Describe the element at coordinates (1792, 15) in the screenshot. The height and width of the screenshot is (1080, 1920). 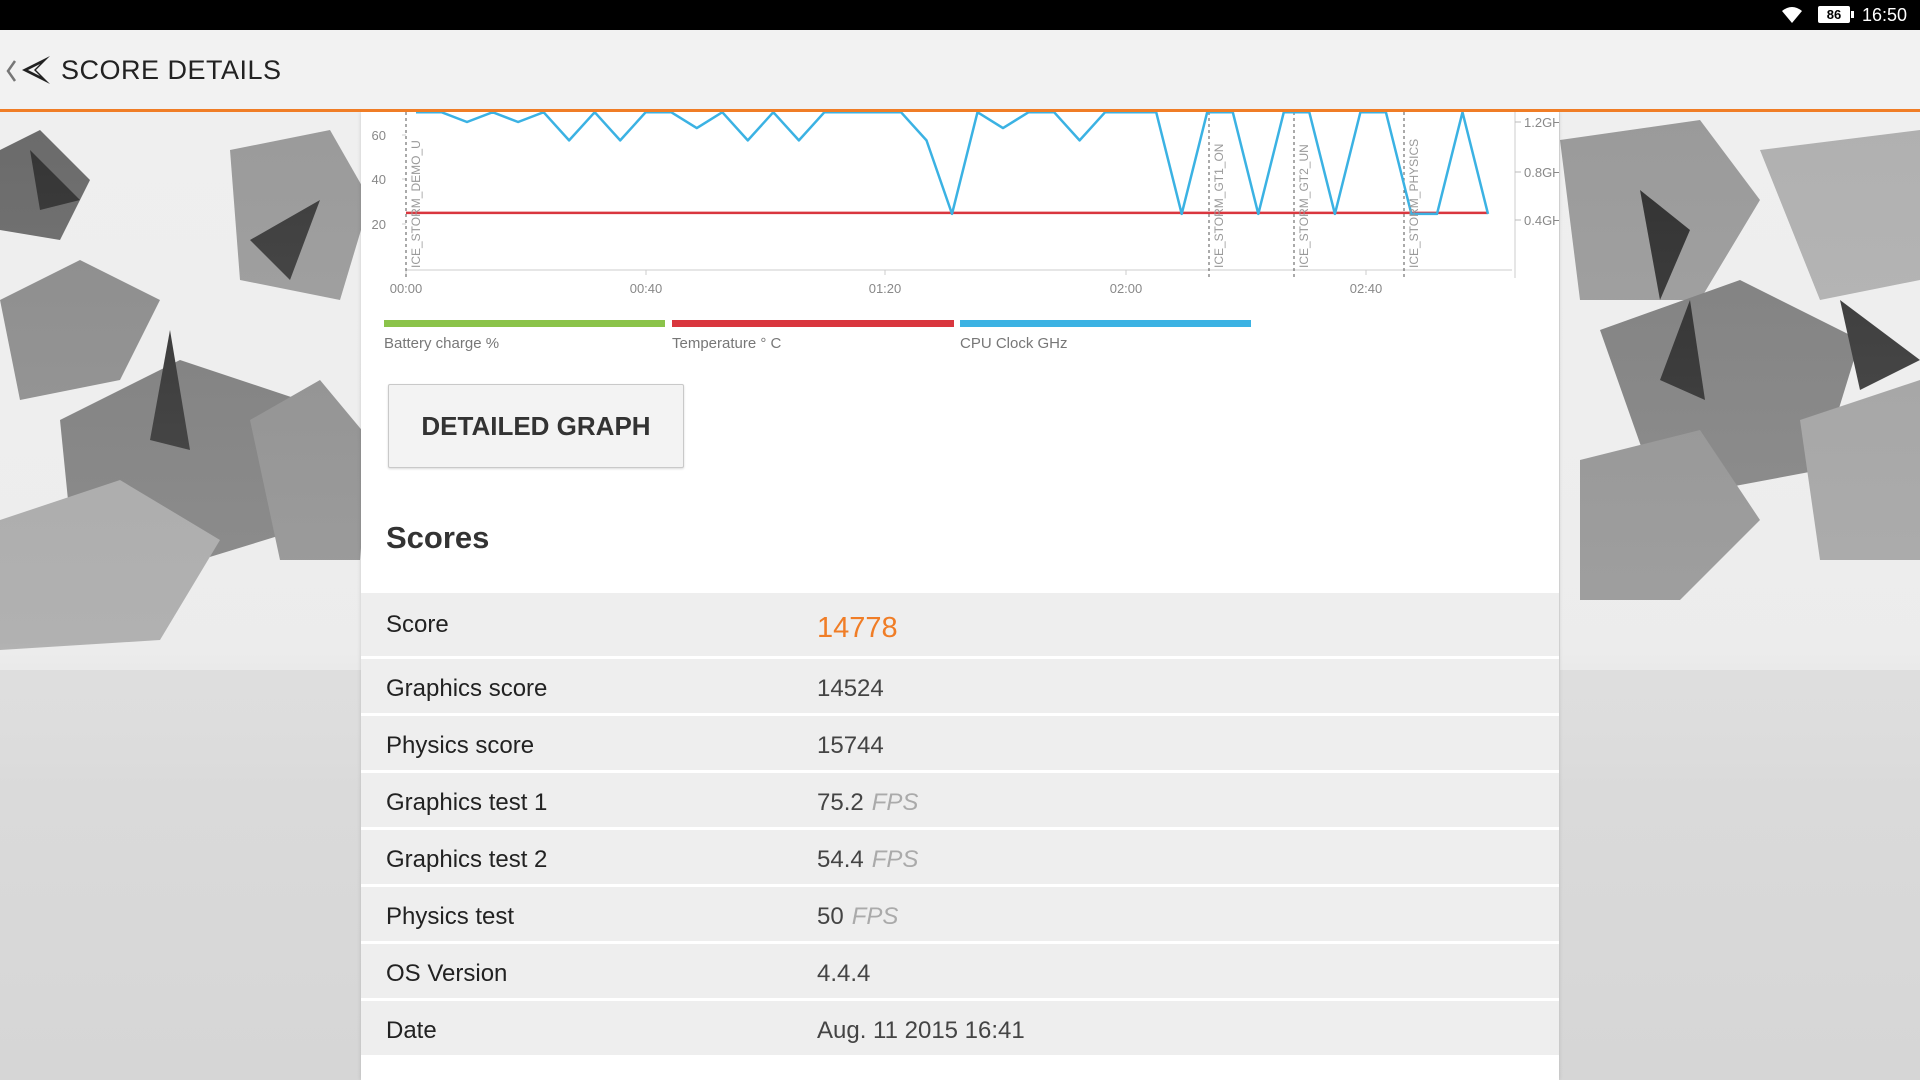
I see `wifi-icon` at that location.